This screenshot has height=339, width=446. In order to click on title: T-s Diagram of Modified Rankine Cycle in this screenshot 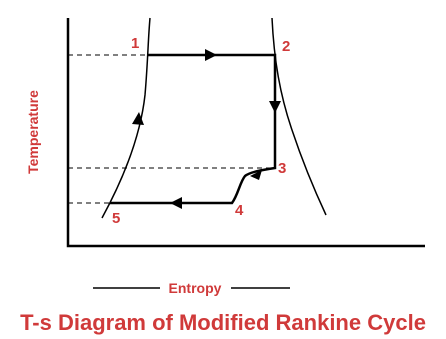, I will do `click(223, 322)`.